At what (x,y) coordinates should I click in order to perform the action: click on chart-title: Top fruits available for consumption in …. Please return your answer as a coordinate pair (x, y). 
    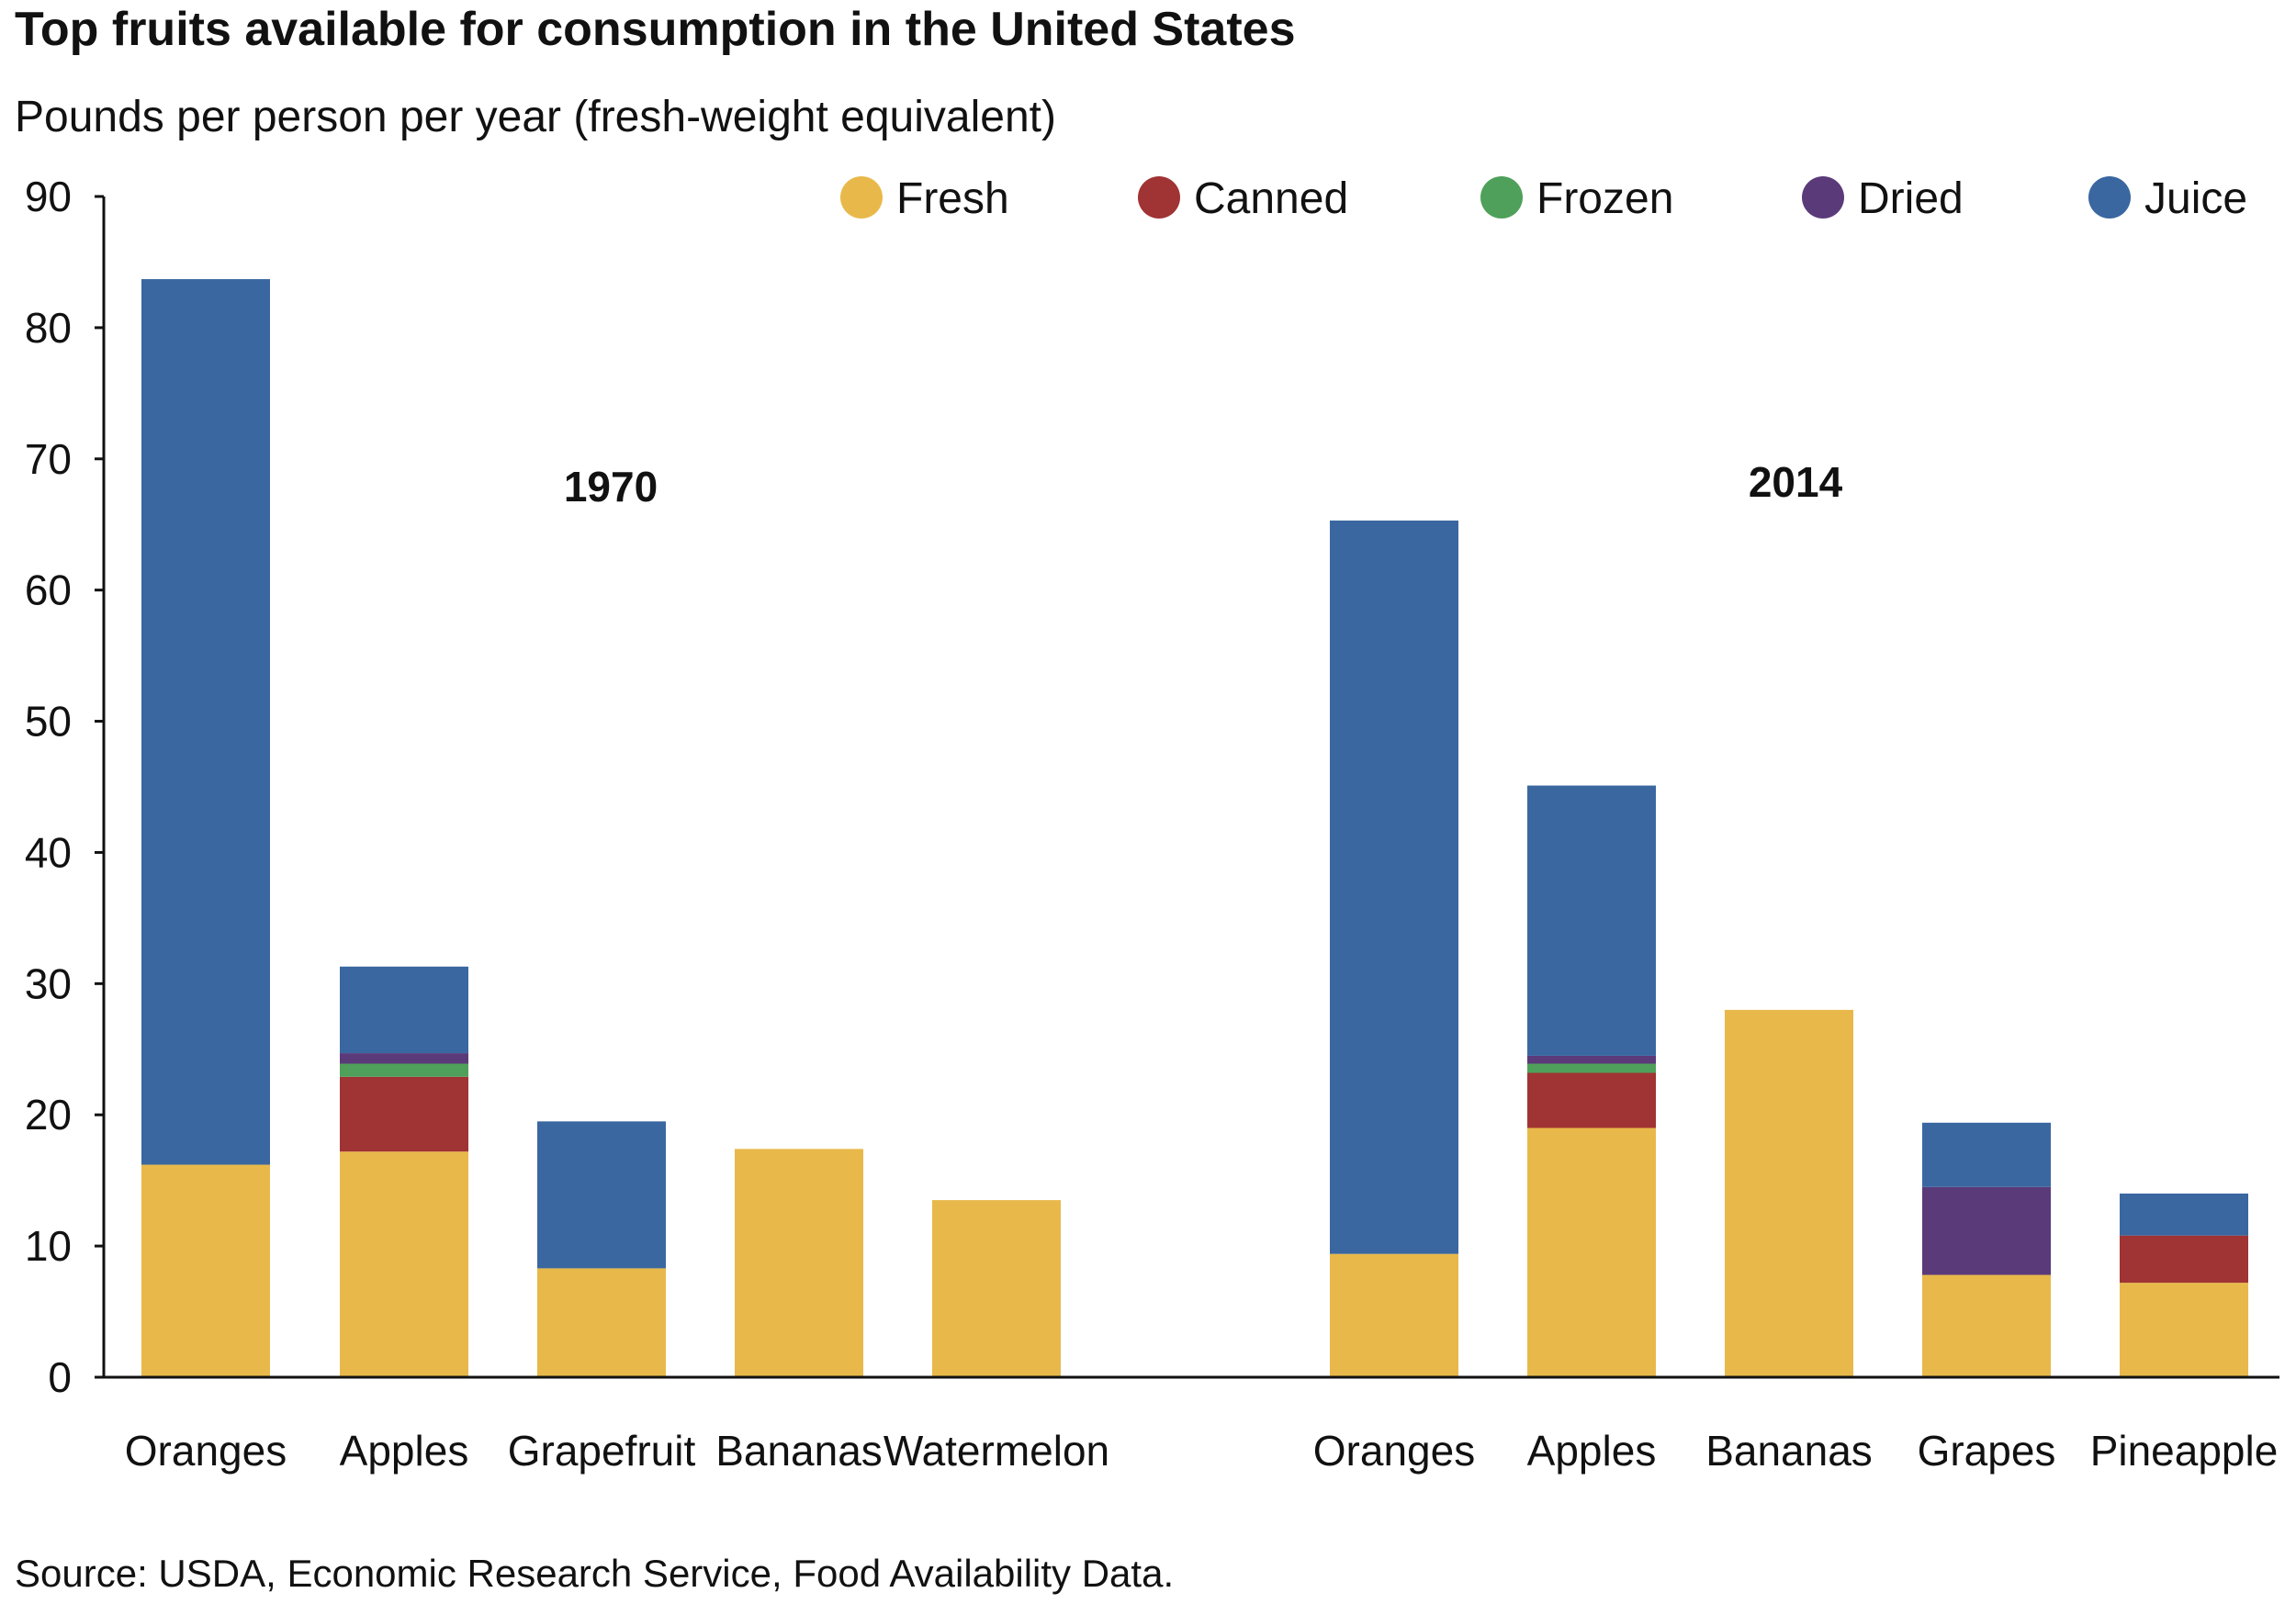
    Looking at the image, I should click on (655, 29).